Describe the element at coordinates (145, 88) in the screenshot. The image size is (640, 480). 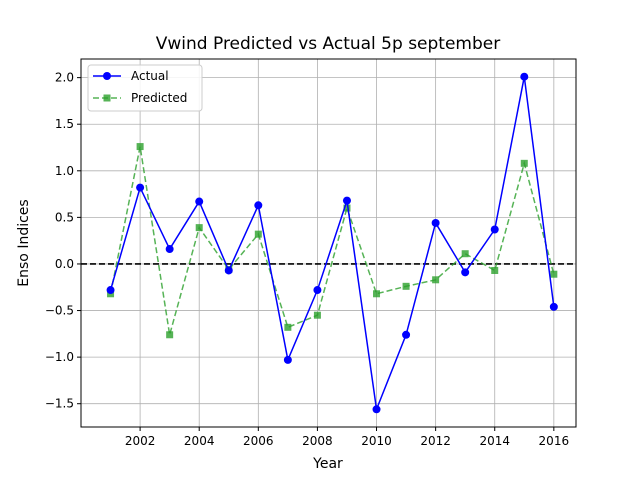
I see `legend: Actual Predicted` at that location.